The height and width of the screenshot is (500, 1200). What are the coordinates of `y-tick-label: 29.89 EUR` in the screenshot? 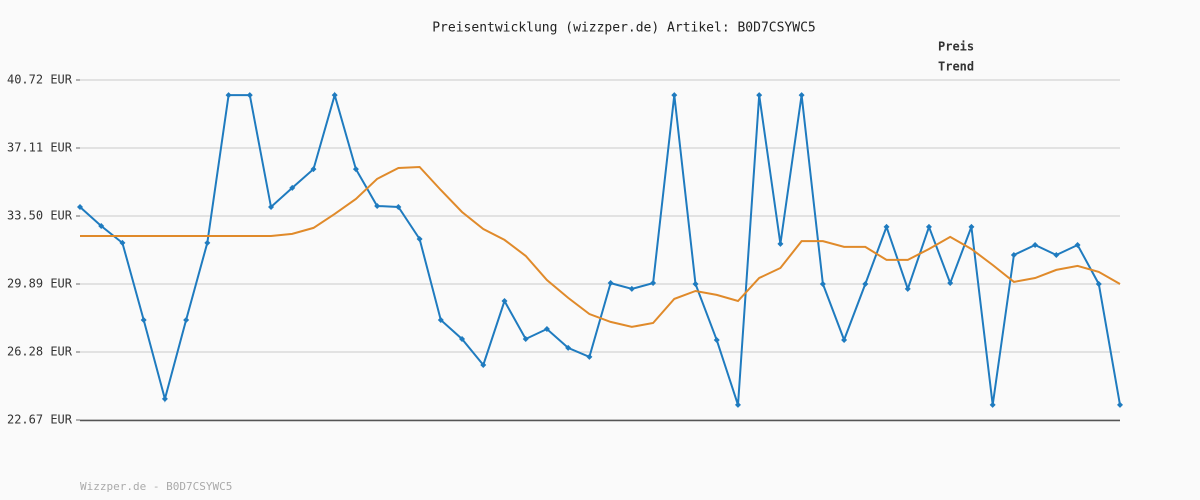 It's located at (40, 284).